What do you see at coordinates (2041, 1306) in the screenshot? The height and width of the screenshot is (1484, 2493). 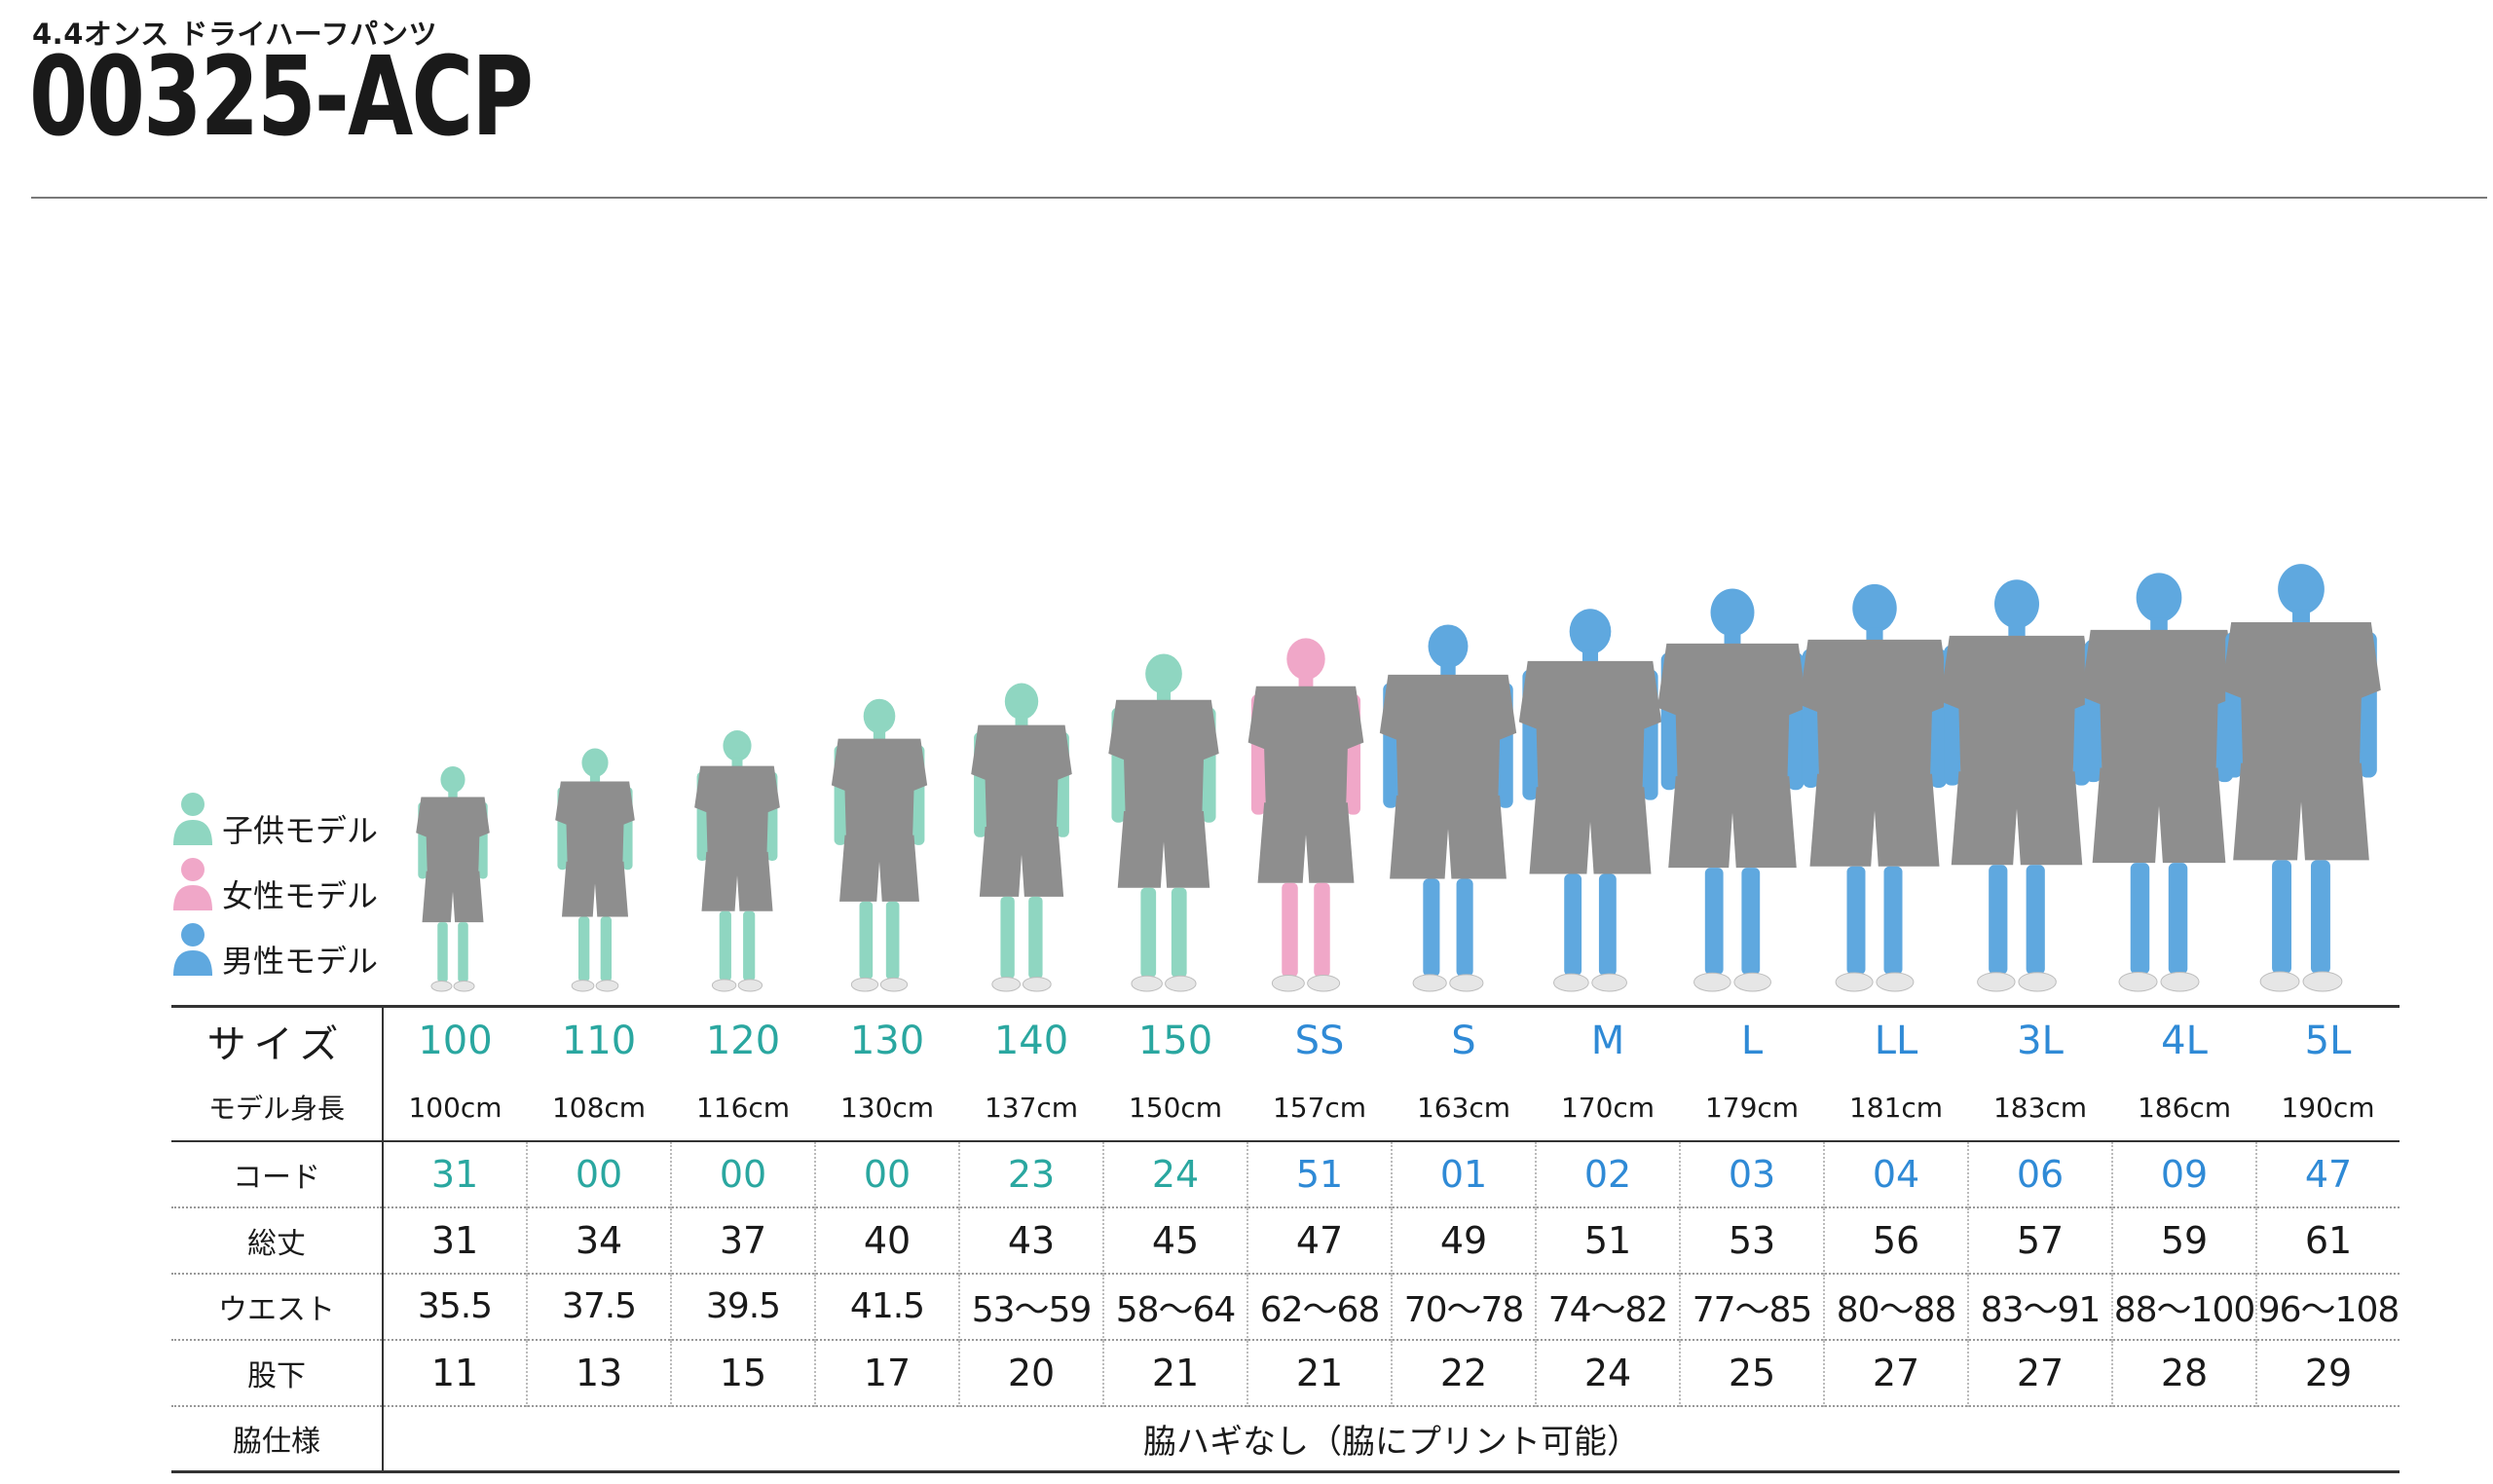 I see `waist-cell: 83〜91` at bounding box center [2041, 1306].